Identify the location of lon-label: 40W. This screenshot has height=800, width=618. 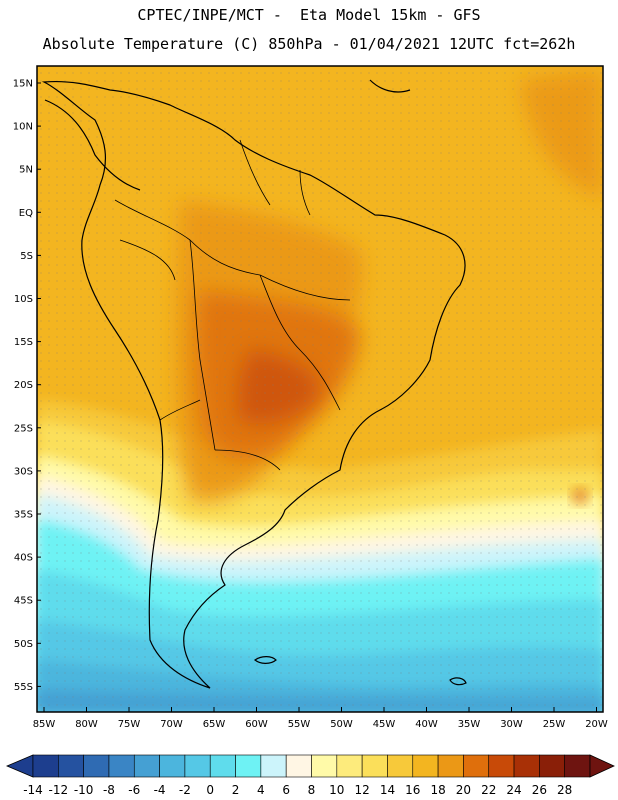
(426, 724).